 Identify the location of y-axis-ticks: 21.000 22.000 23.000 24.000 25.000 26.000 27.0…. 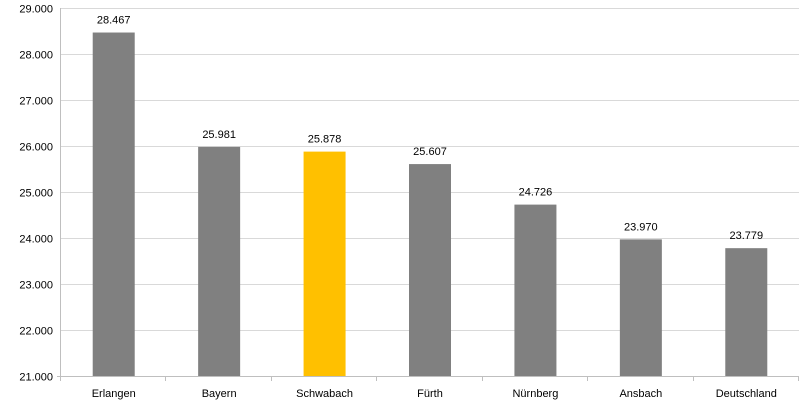
(36, 194).